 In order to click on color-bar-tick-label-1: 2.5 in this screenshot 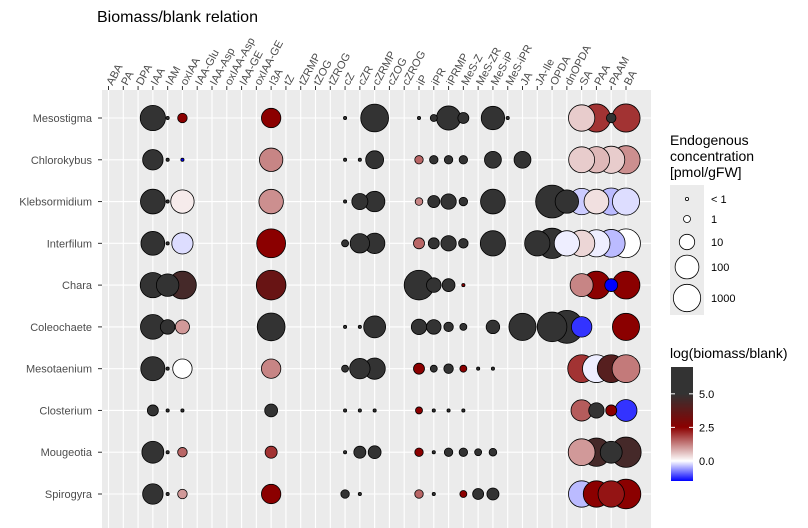, I will do `click(706, 428)`.